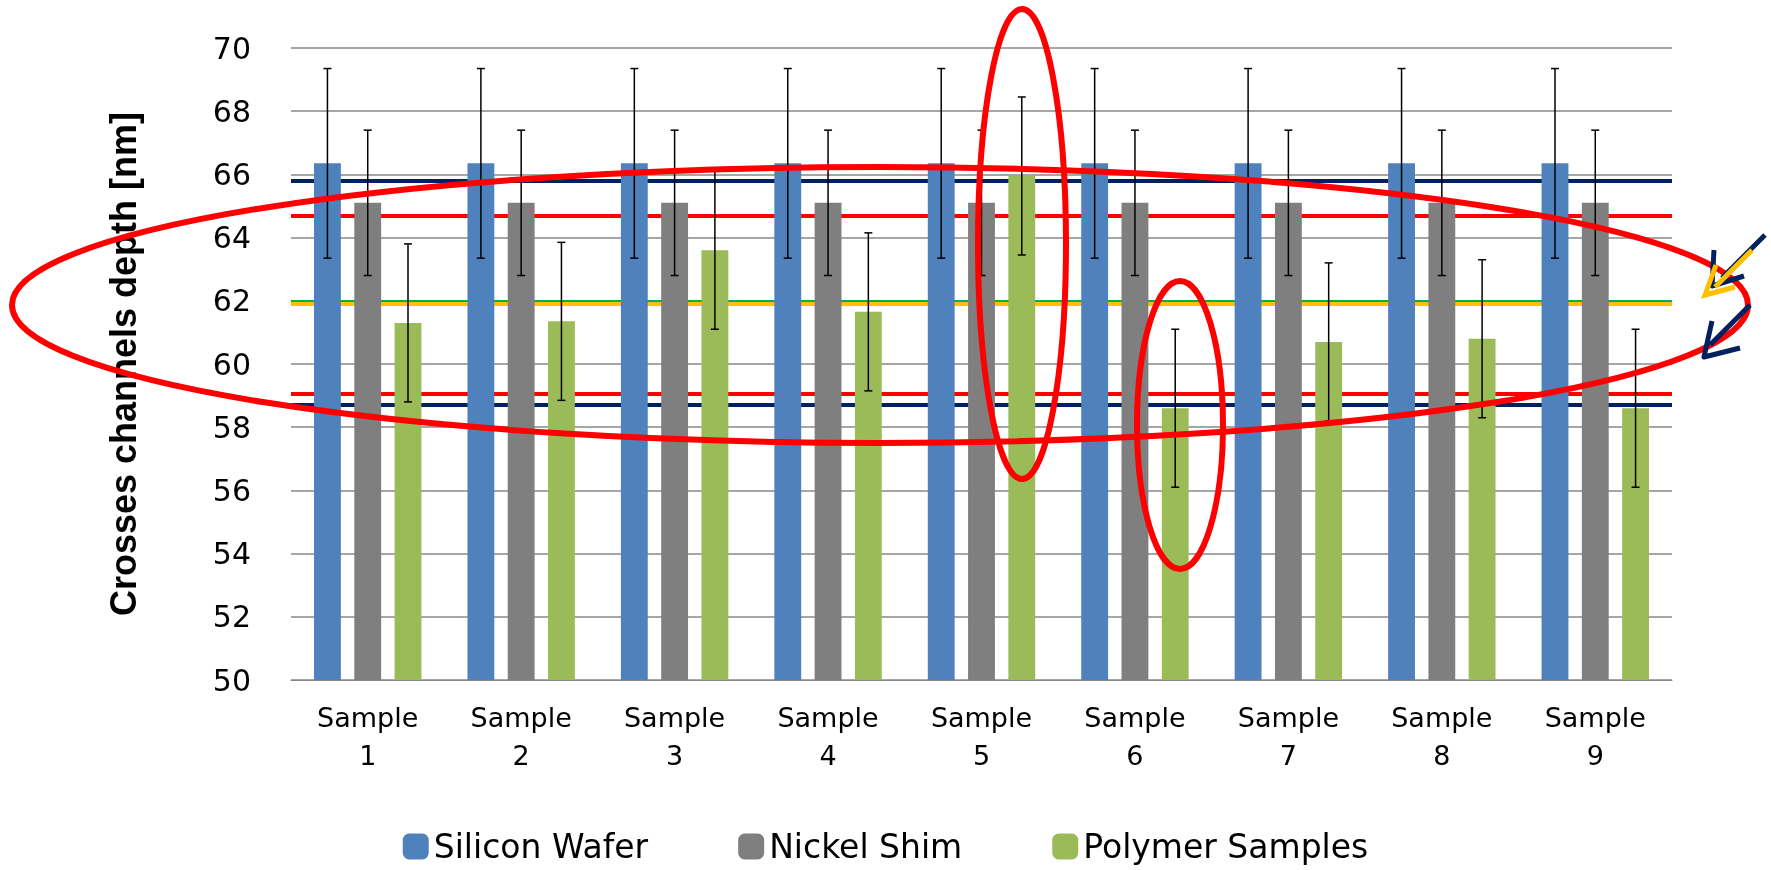  What do you see at coordinates (828, 736) in the screenshot?
I see `x-tick-label: Sample 4` at bounding box center [828, 736].